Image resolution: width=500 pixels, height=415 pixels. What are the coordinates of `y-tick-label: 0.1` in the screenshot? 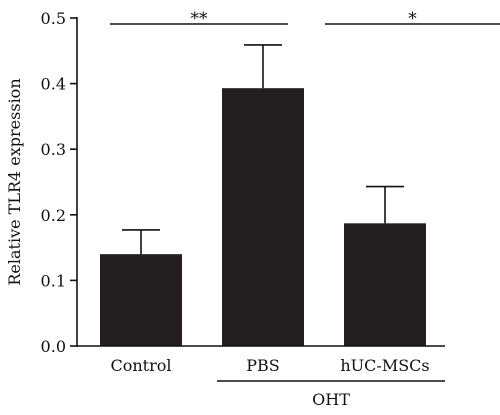 It's located at (53, 280).